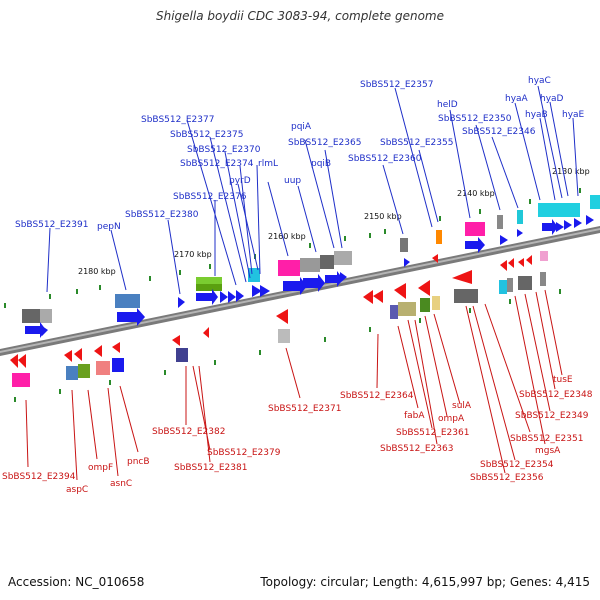  Describe the element at coordinates (292, 181) in the screenshot. I see `gene-label: uup` at that location.